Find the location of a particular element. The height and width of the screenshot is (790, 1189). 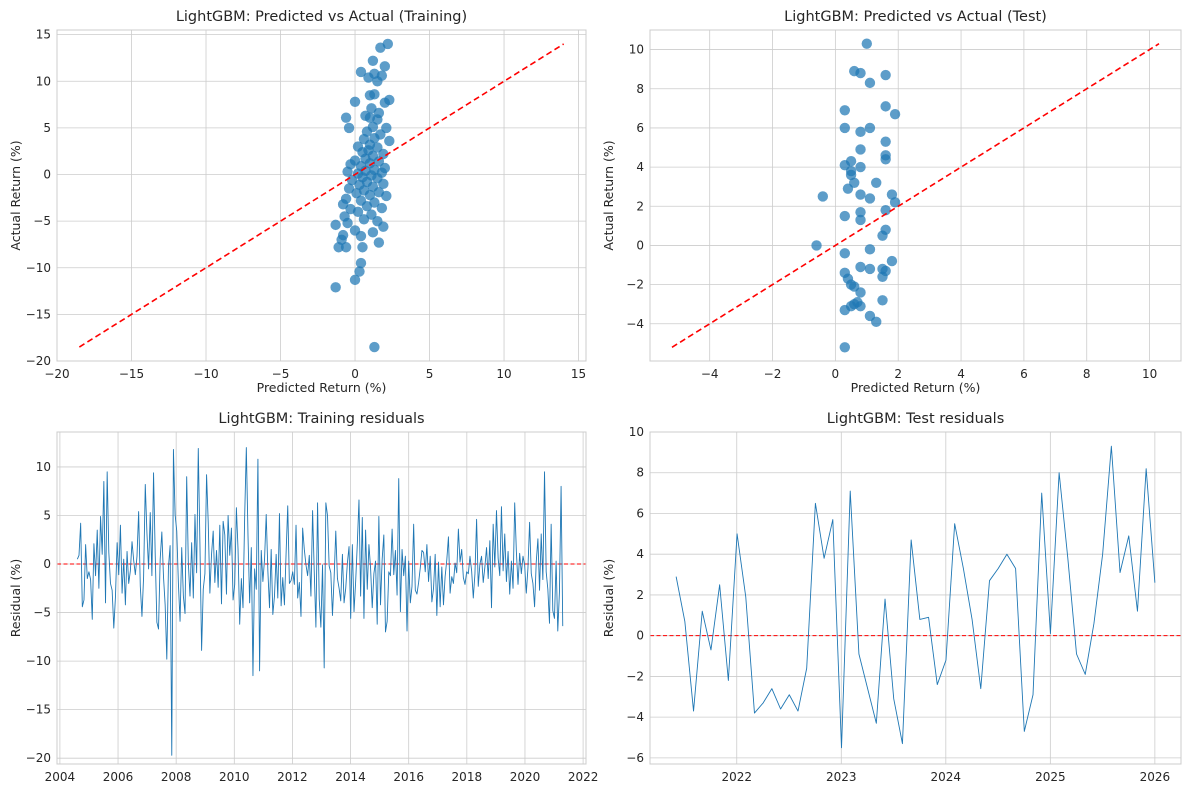

x-tick-label: 2006 is located at coordinates (118, 777).